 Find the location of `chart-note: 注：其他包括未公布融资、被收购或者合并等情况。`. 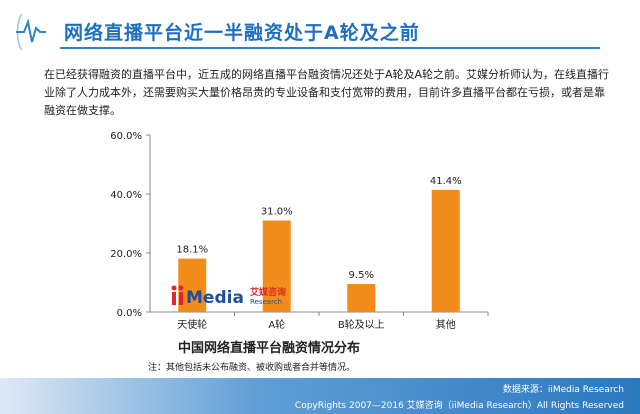

chart-note: 注：其他包括未公布融资、被收购或者合并等情况。 is located at coordinates (252, 368).